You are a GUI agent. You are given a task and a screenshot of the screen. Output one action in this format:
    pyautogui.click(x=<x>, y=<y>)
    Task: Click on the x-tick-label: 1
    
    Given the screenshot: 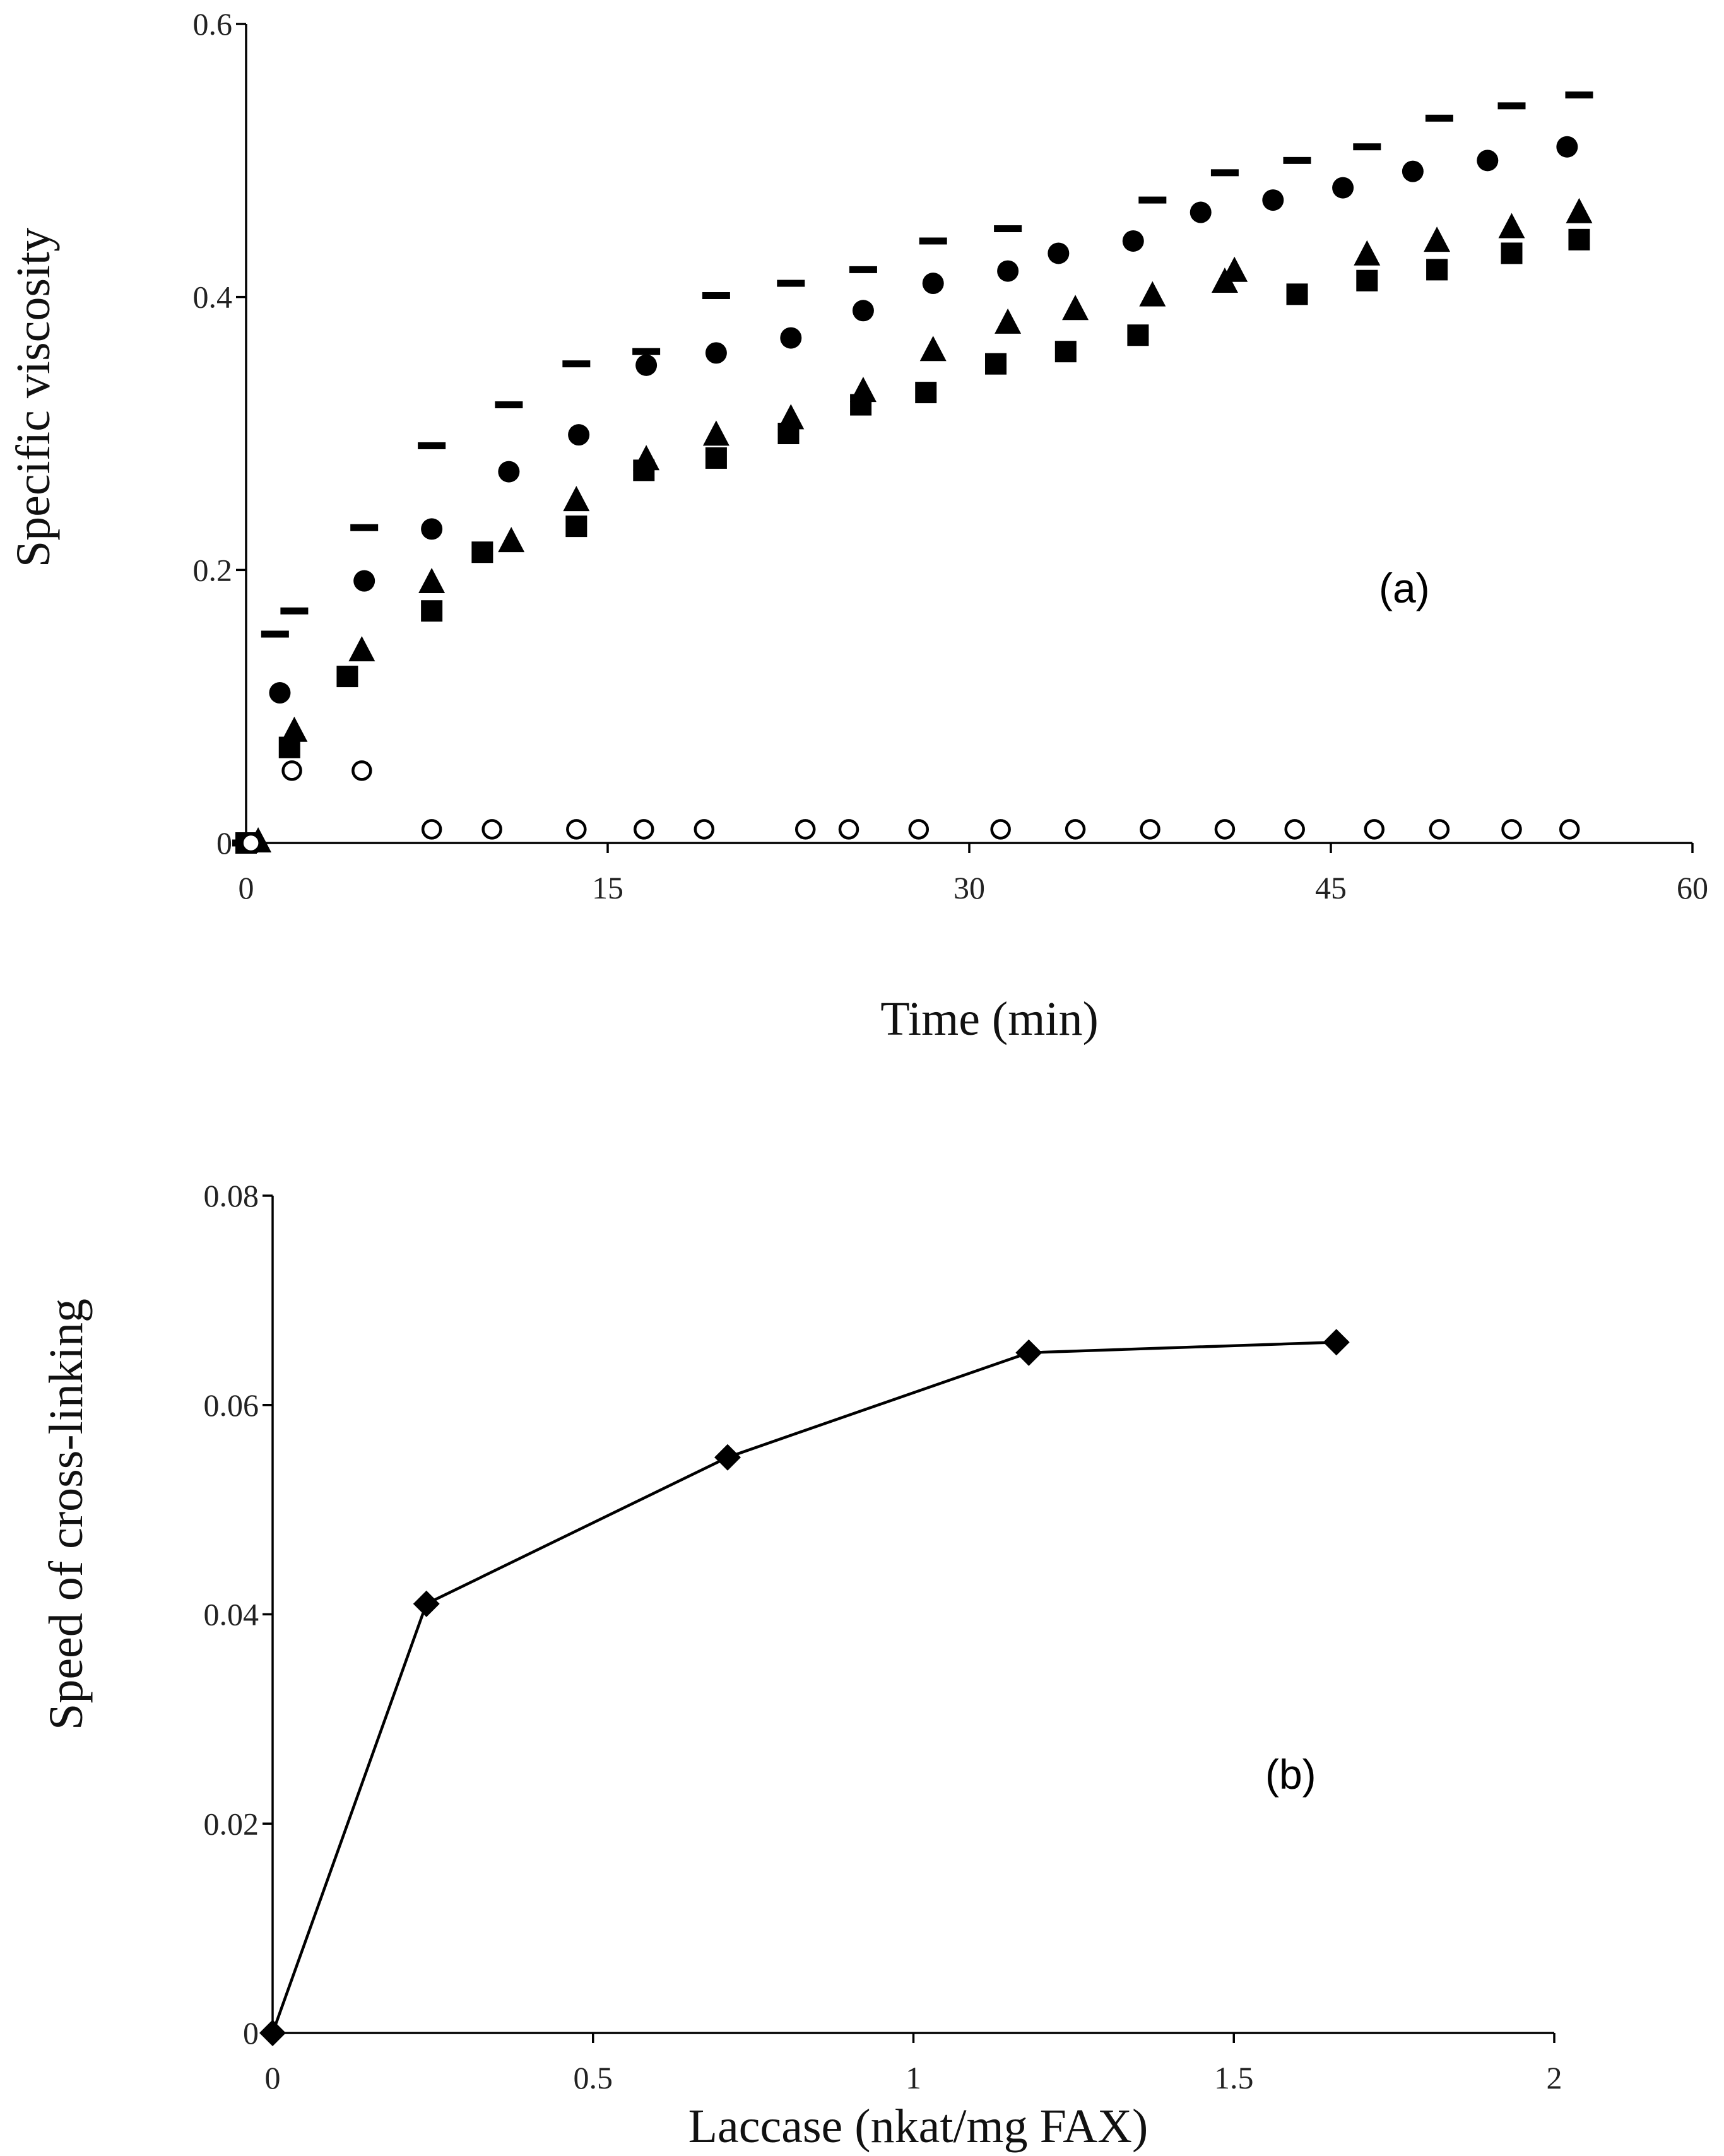 What is the action you would take?
    pyautogui.click(x=913, y=2077)
    